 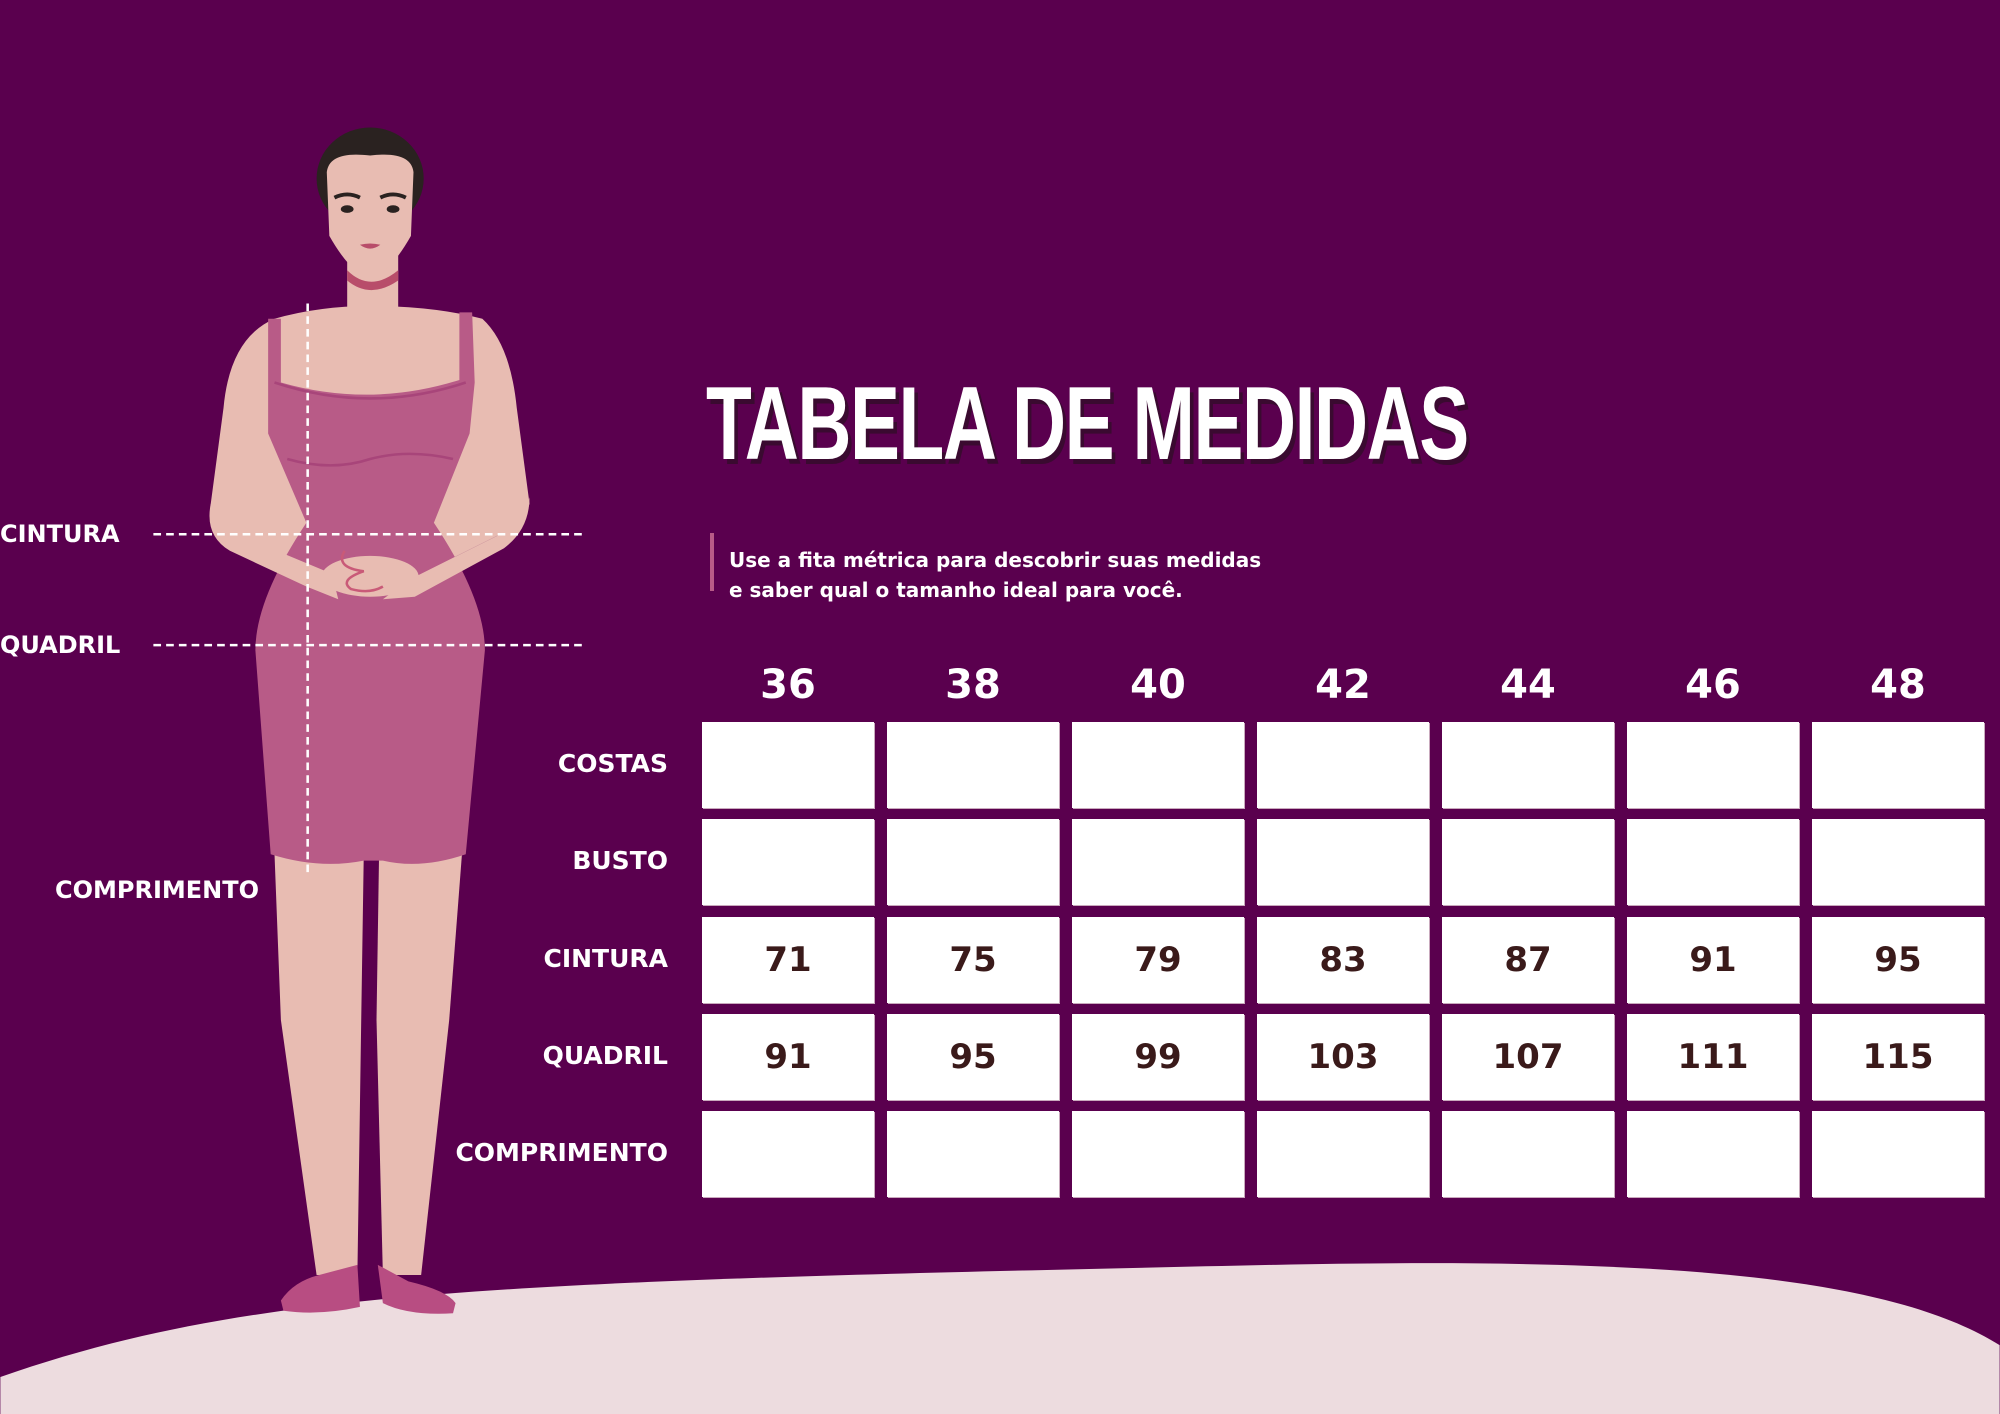 I want to click on table-cell: 115, so click(x=1898, y=1056).